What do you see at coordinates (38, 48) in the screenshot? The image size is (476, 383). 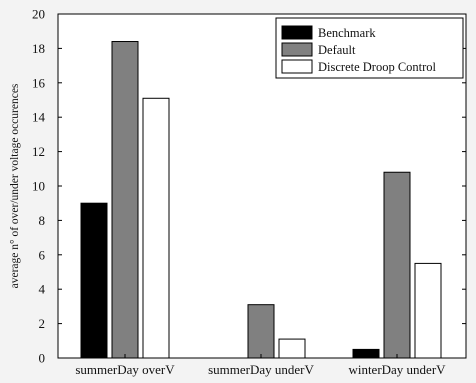 I see `y-tick-label: 18` at bounding box center [38, 48].